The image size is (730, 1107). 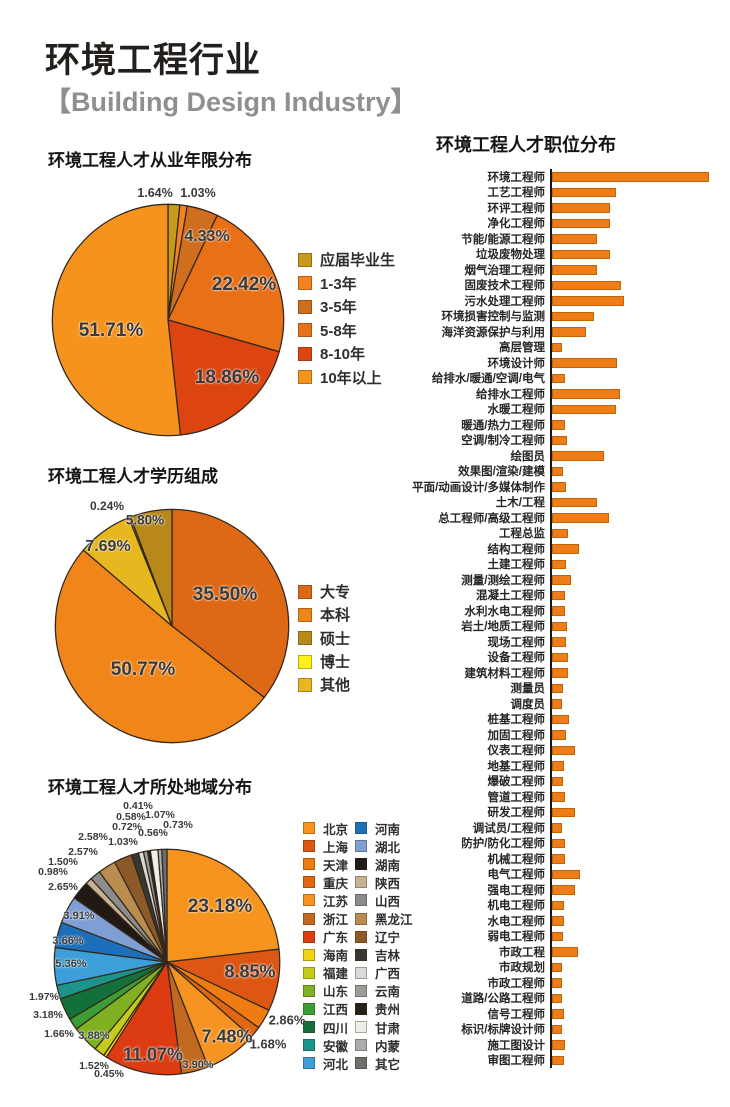 I want to click on bar-给排水工程师, so click(x=586, y=394).